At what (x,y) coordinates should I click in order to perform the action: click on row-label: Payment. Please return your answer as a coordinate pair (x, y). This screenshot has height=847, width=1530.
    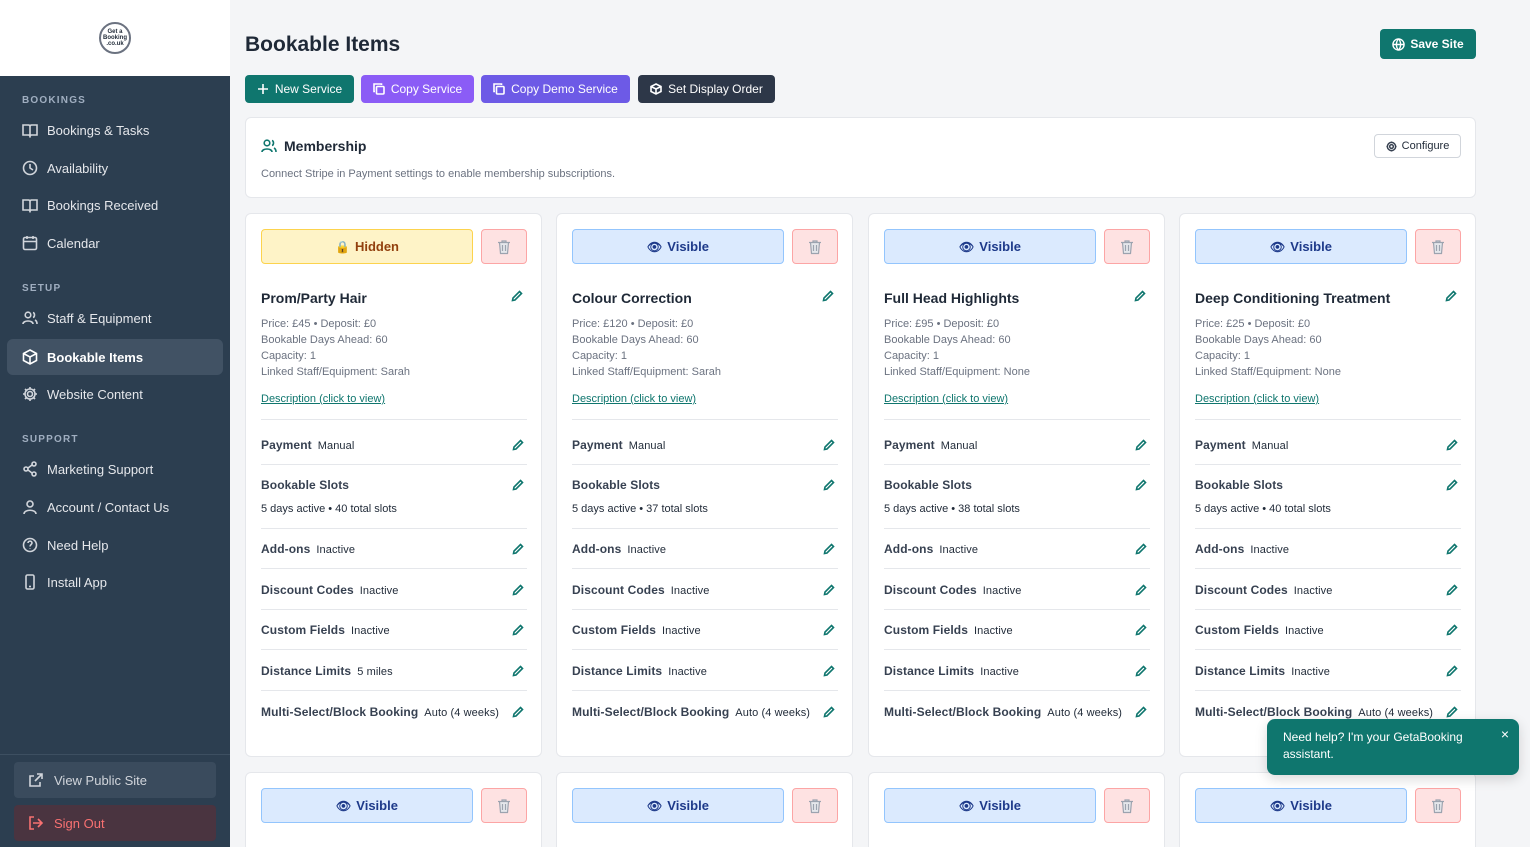
    Looking at the image, I should click on (1220, 445).